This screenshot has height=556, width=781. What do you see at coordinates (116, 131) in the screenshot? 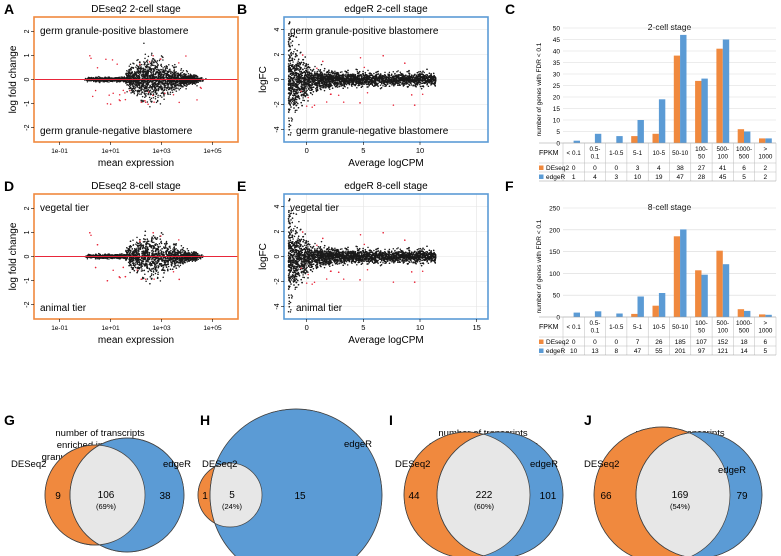
I see `annotation-bottom: germ granule-negative blastomere` at bounding box center [116, 131].